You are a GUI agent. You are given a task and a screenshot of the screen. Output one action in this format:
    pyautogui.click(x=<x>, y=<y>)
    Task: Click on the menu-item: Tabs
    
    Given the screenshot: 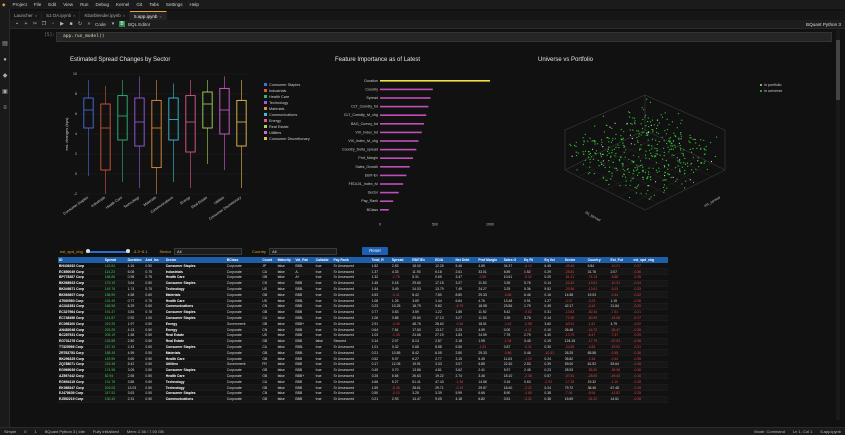 What is the action you would take?
    pyautogui.click(x=154, y=4)
    